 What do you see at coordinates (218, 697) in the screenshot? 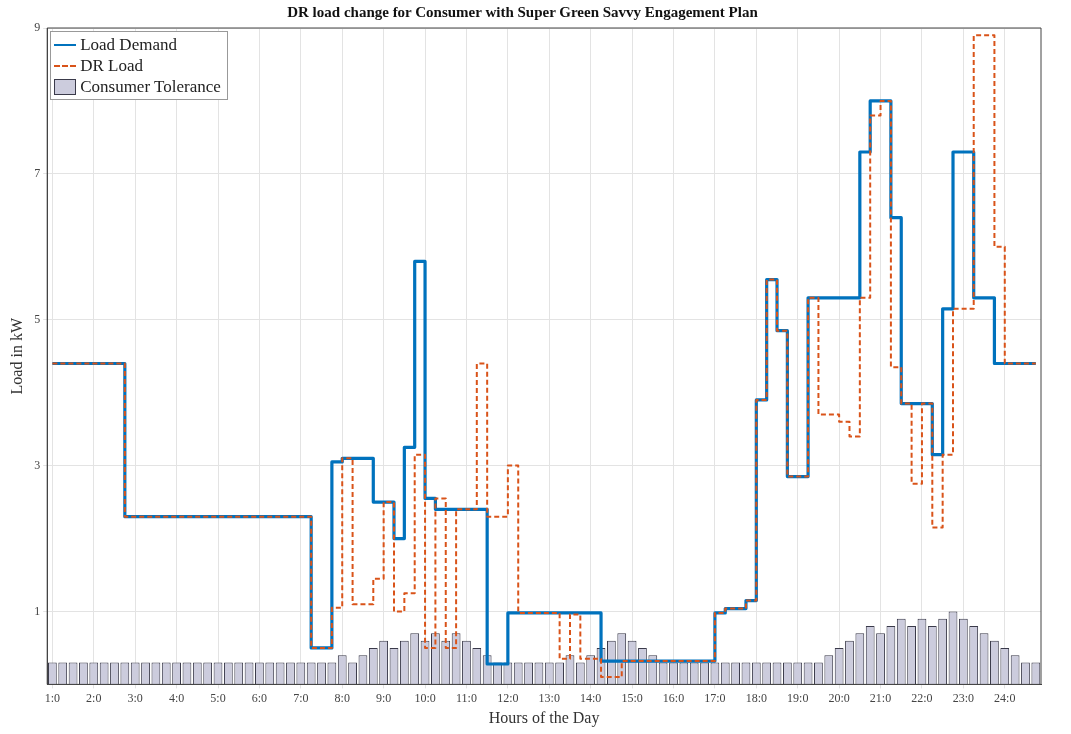
I see `x-tick-label: 5:0` at bounding box center [218, 697].